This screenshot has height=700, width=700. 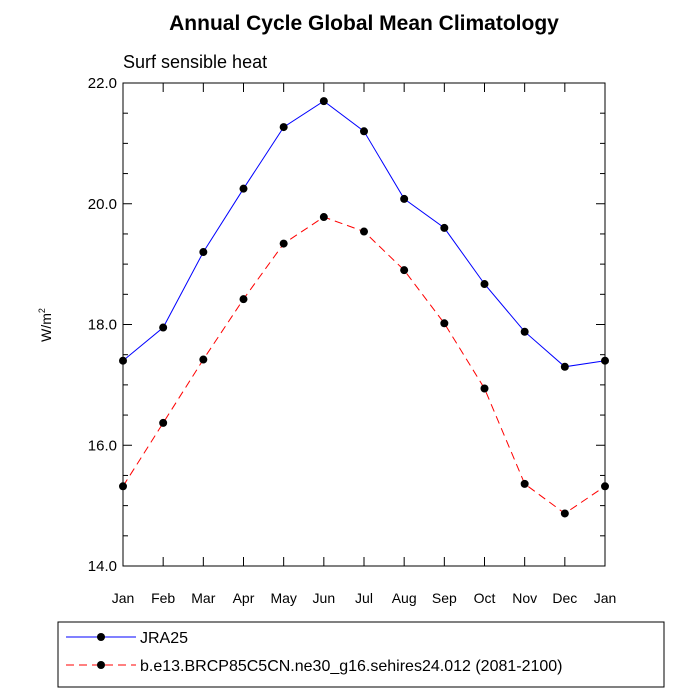 What do you see at coordinates (163, 598) in the screenshot?
I see `x-tick-label: Feb` at bounding box center [163, 598].